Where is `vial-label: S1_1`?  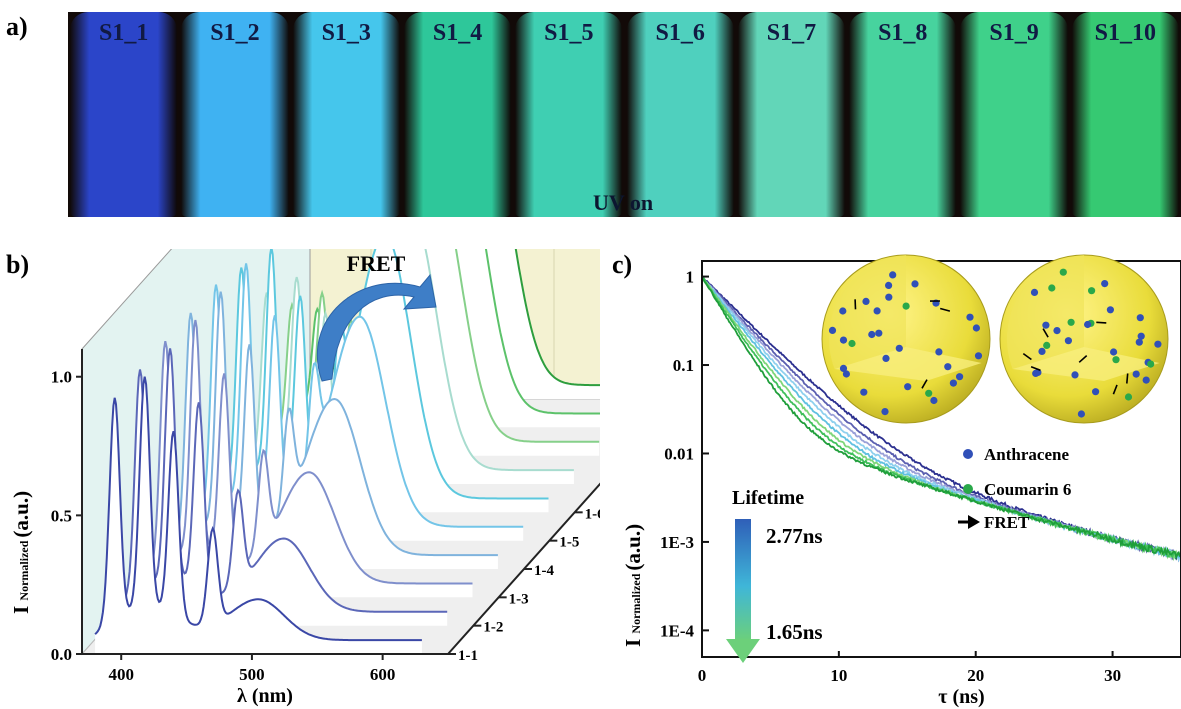 vial-label: S1_1 is located at coordinates (123, 33).